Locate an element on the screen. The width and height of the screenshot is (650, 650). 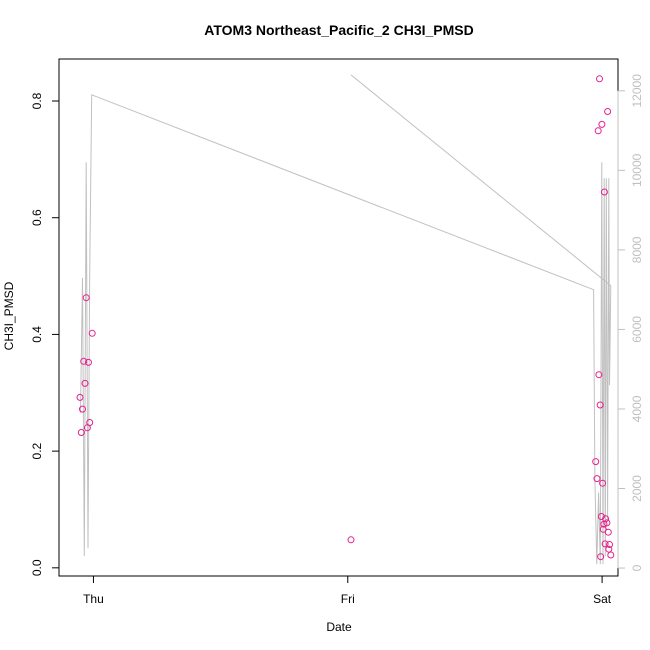
y-axis-label: CH3I_PMSD is located at coordinates (9, 315).